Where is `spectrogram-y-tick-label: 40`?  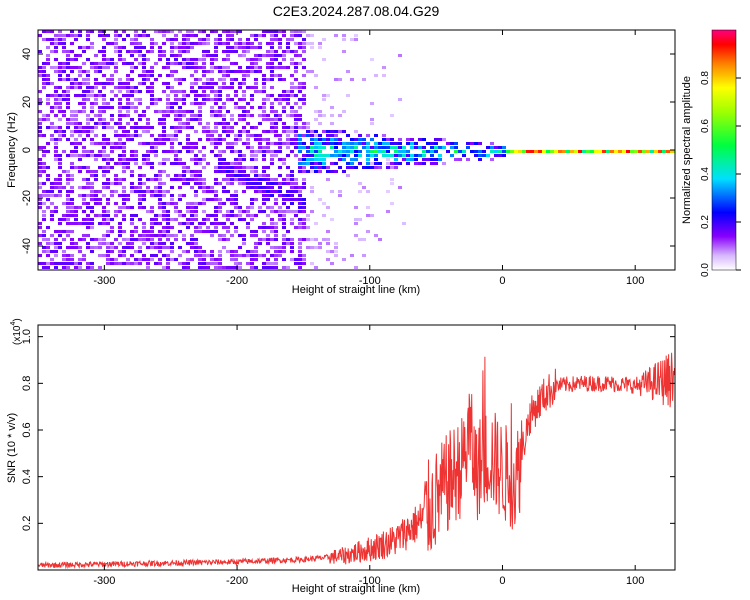
spectrogram-y-tick-label: 40 is located at coordinates (27, 54).